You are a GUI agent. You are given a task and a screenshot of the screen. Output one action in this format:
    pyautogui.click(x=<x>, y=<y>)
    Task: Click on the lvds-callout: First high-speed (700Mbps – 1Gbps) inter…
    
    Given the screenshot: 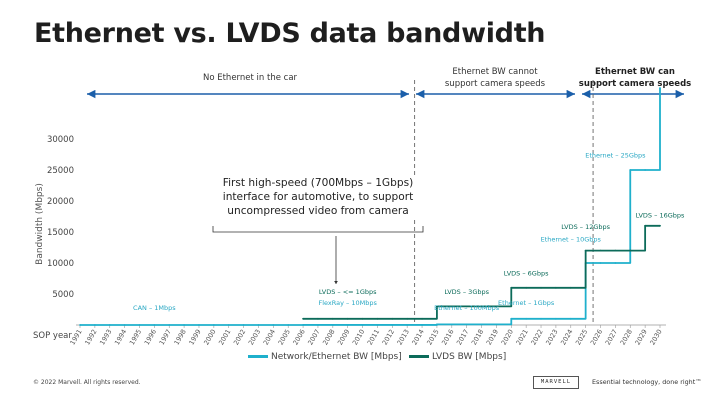 What is the action you would take?
    pyautogui.click(x=318, y=197)
    